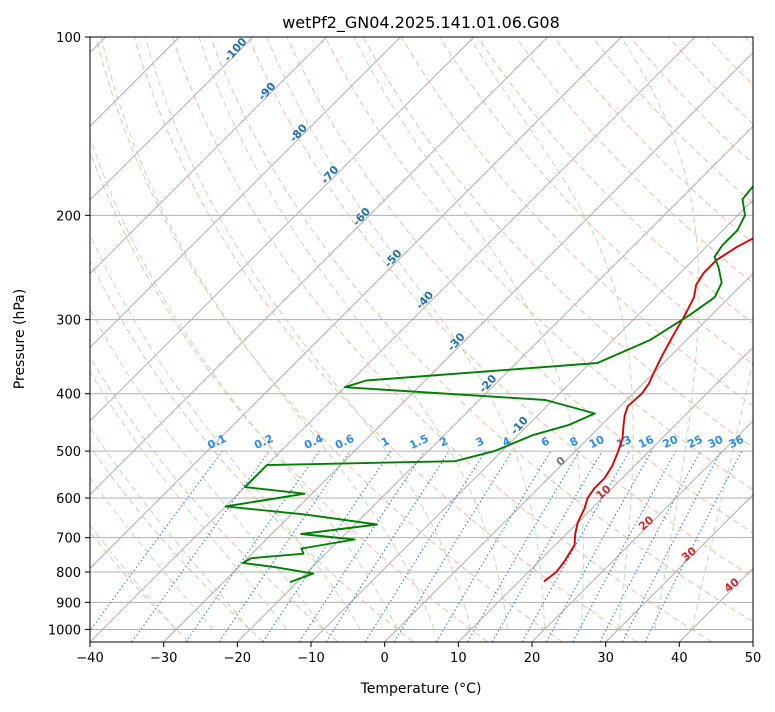 This screenshot has width=775, height=712. What do you see at coordinates (237, 658) in the screenshot?
I see `x-tick-label: −20` at bounding box center [237, 658].